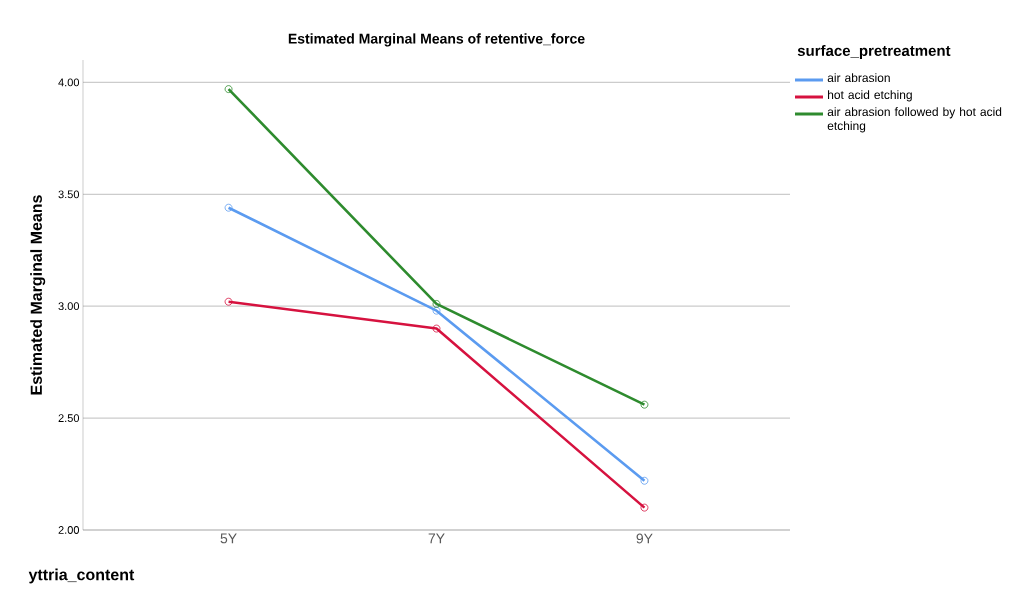 The height and width of the screenshot is (603, 1026). What do you see at coordinates (69, 418) in the screenshot?
I see `y-tick-label: 2.50` at bounding box center [69, 418].